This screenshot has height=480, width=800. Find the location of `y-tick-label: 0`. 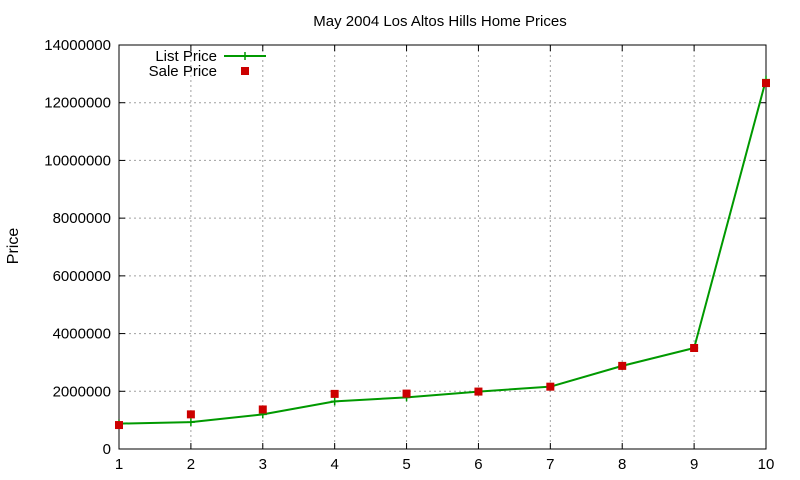

y-tick-label: 0 is located at coordinates (107, 449).